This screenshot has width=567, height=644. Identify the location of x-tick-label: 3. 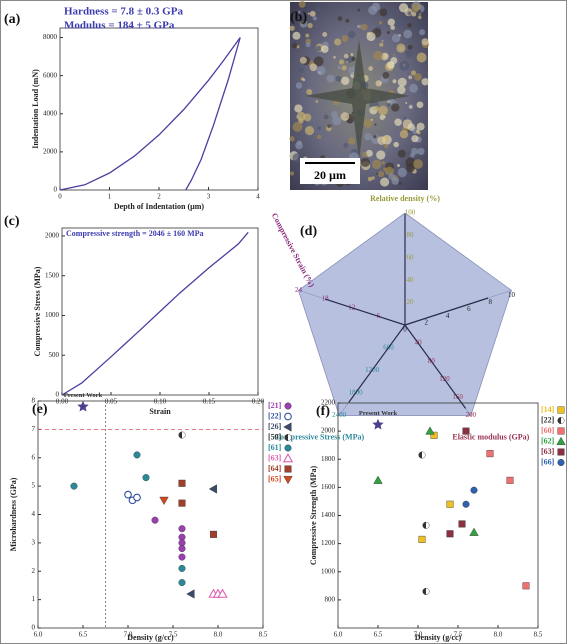
(209, 197).